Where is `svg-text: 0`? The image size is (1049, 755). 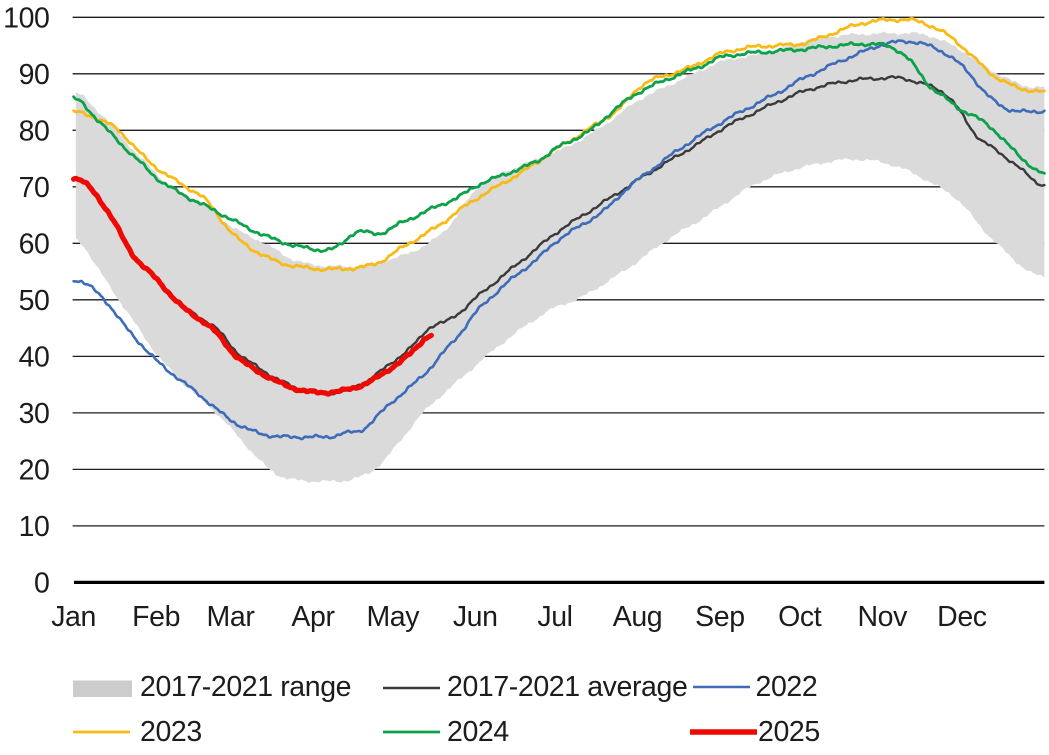 svg-text: 0 is located at coordinates (41, 584).